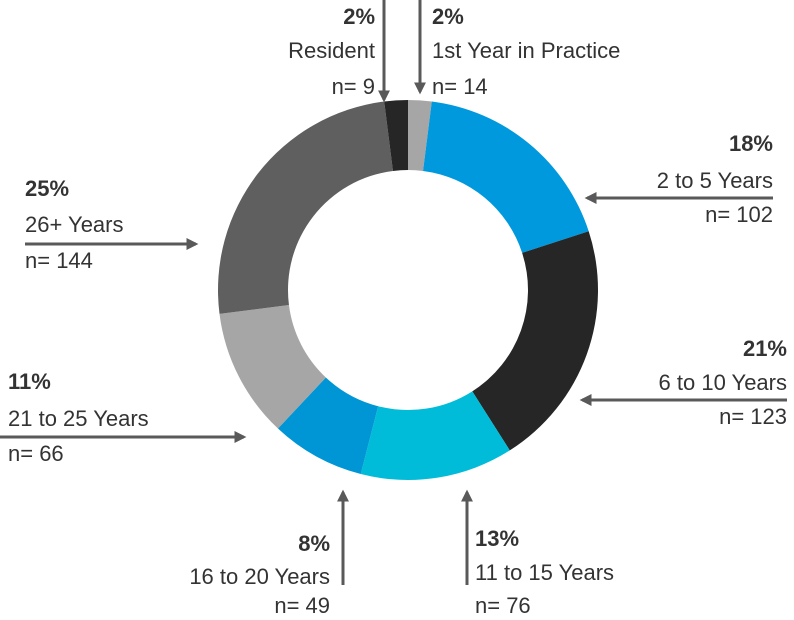 The height and width of the screenshot is (620, 794). I want to click on category-label: Resident, so click(331, 50).